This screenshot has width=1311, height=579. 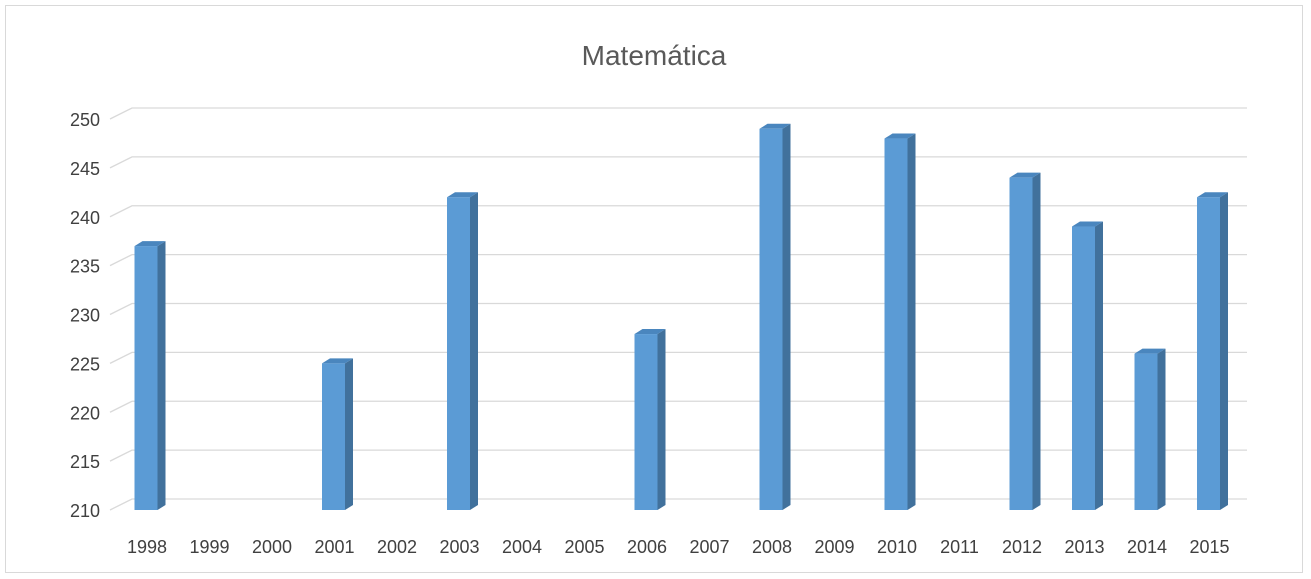 I want to click on x-tick-label: 2014, so click(x=1147, y=547).